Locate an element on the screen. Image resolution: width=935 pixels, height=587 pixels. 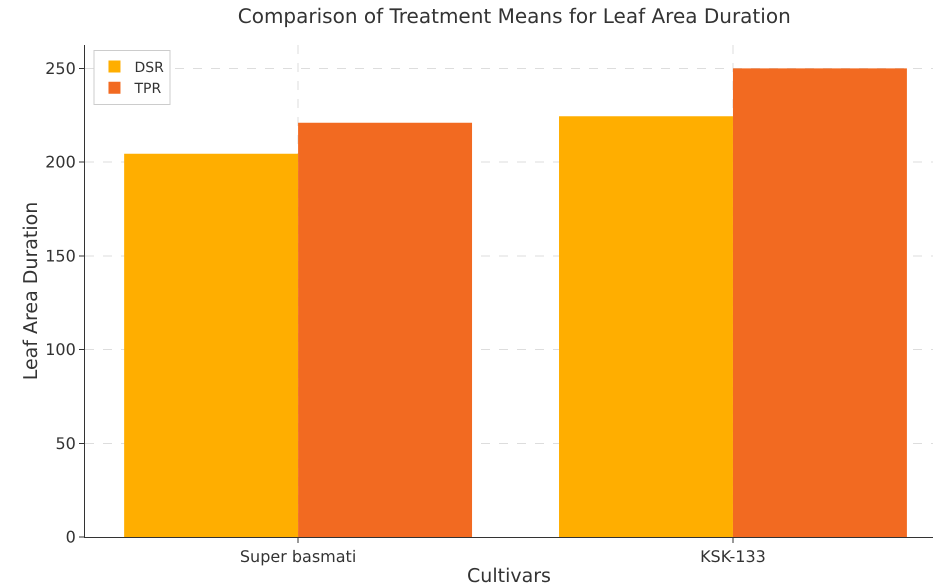
legend-label: TPR is located at coordinates (147, 89).